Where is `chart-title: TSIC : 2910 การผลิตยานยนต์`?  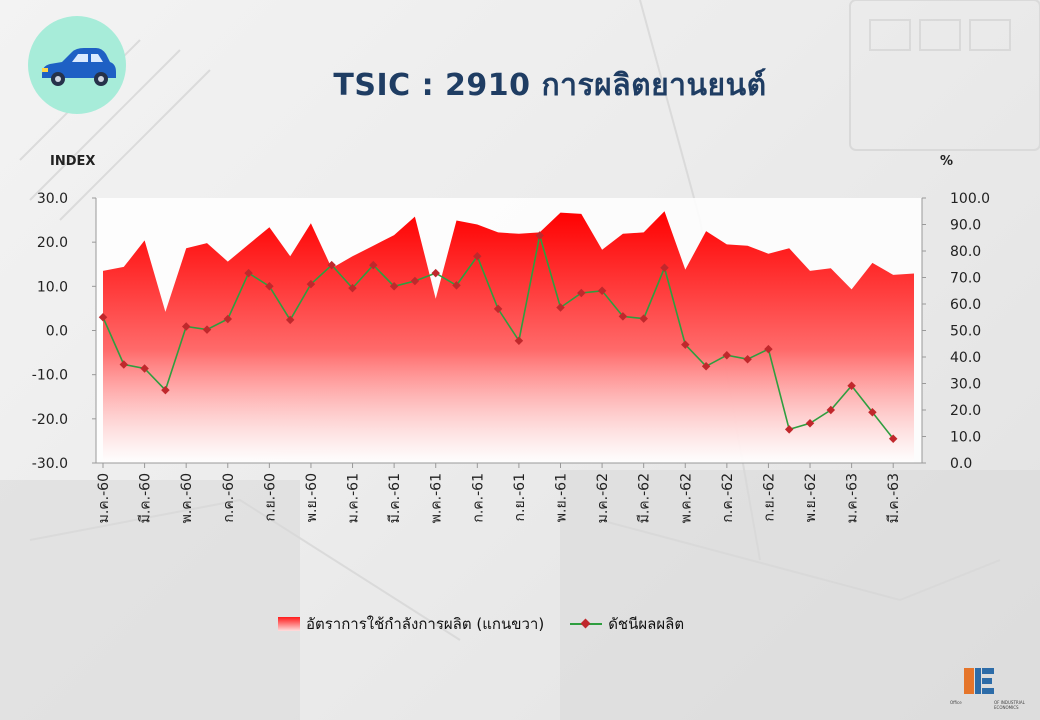
chart-title: TSIC : 2910 การผลิตยานยนต์ is located at coordinates (550, 85).